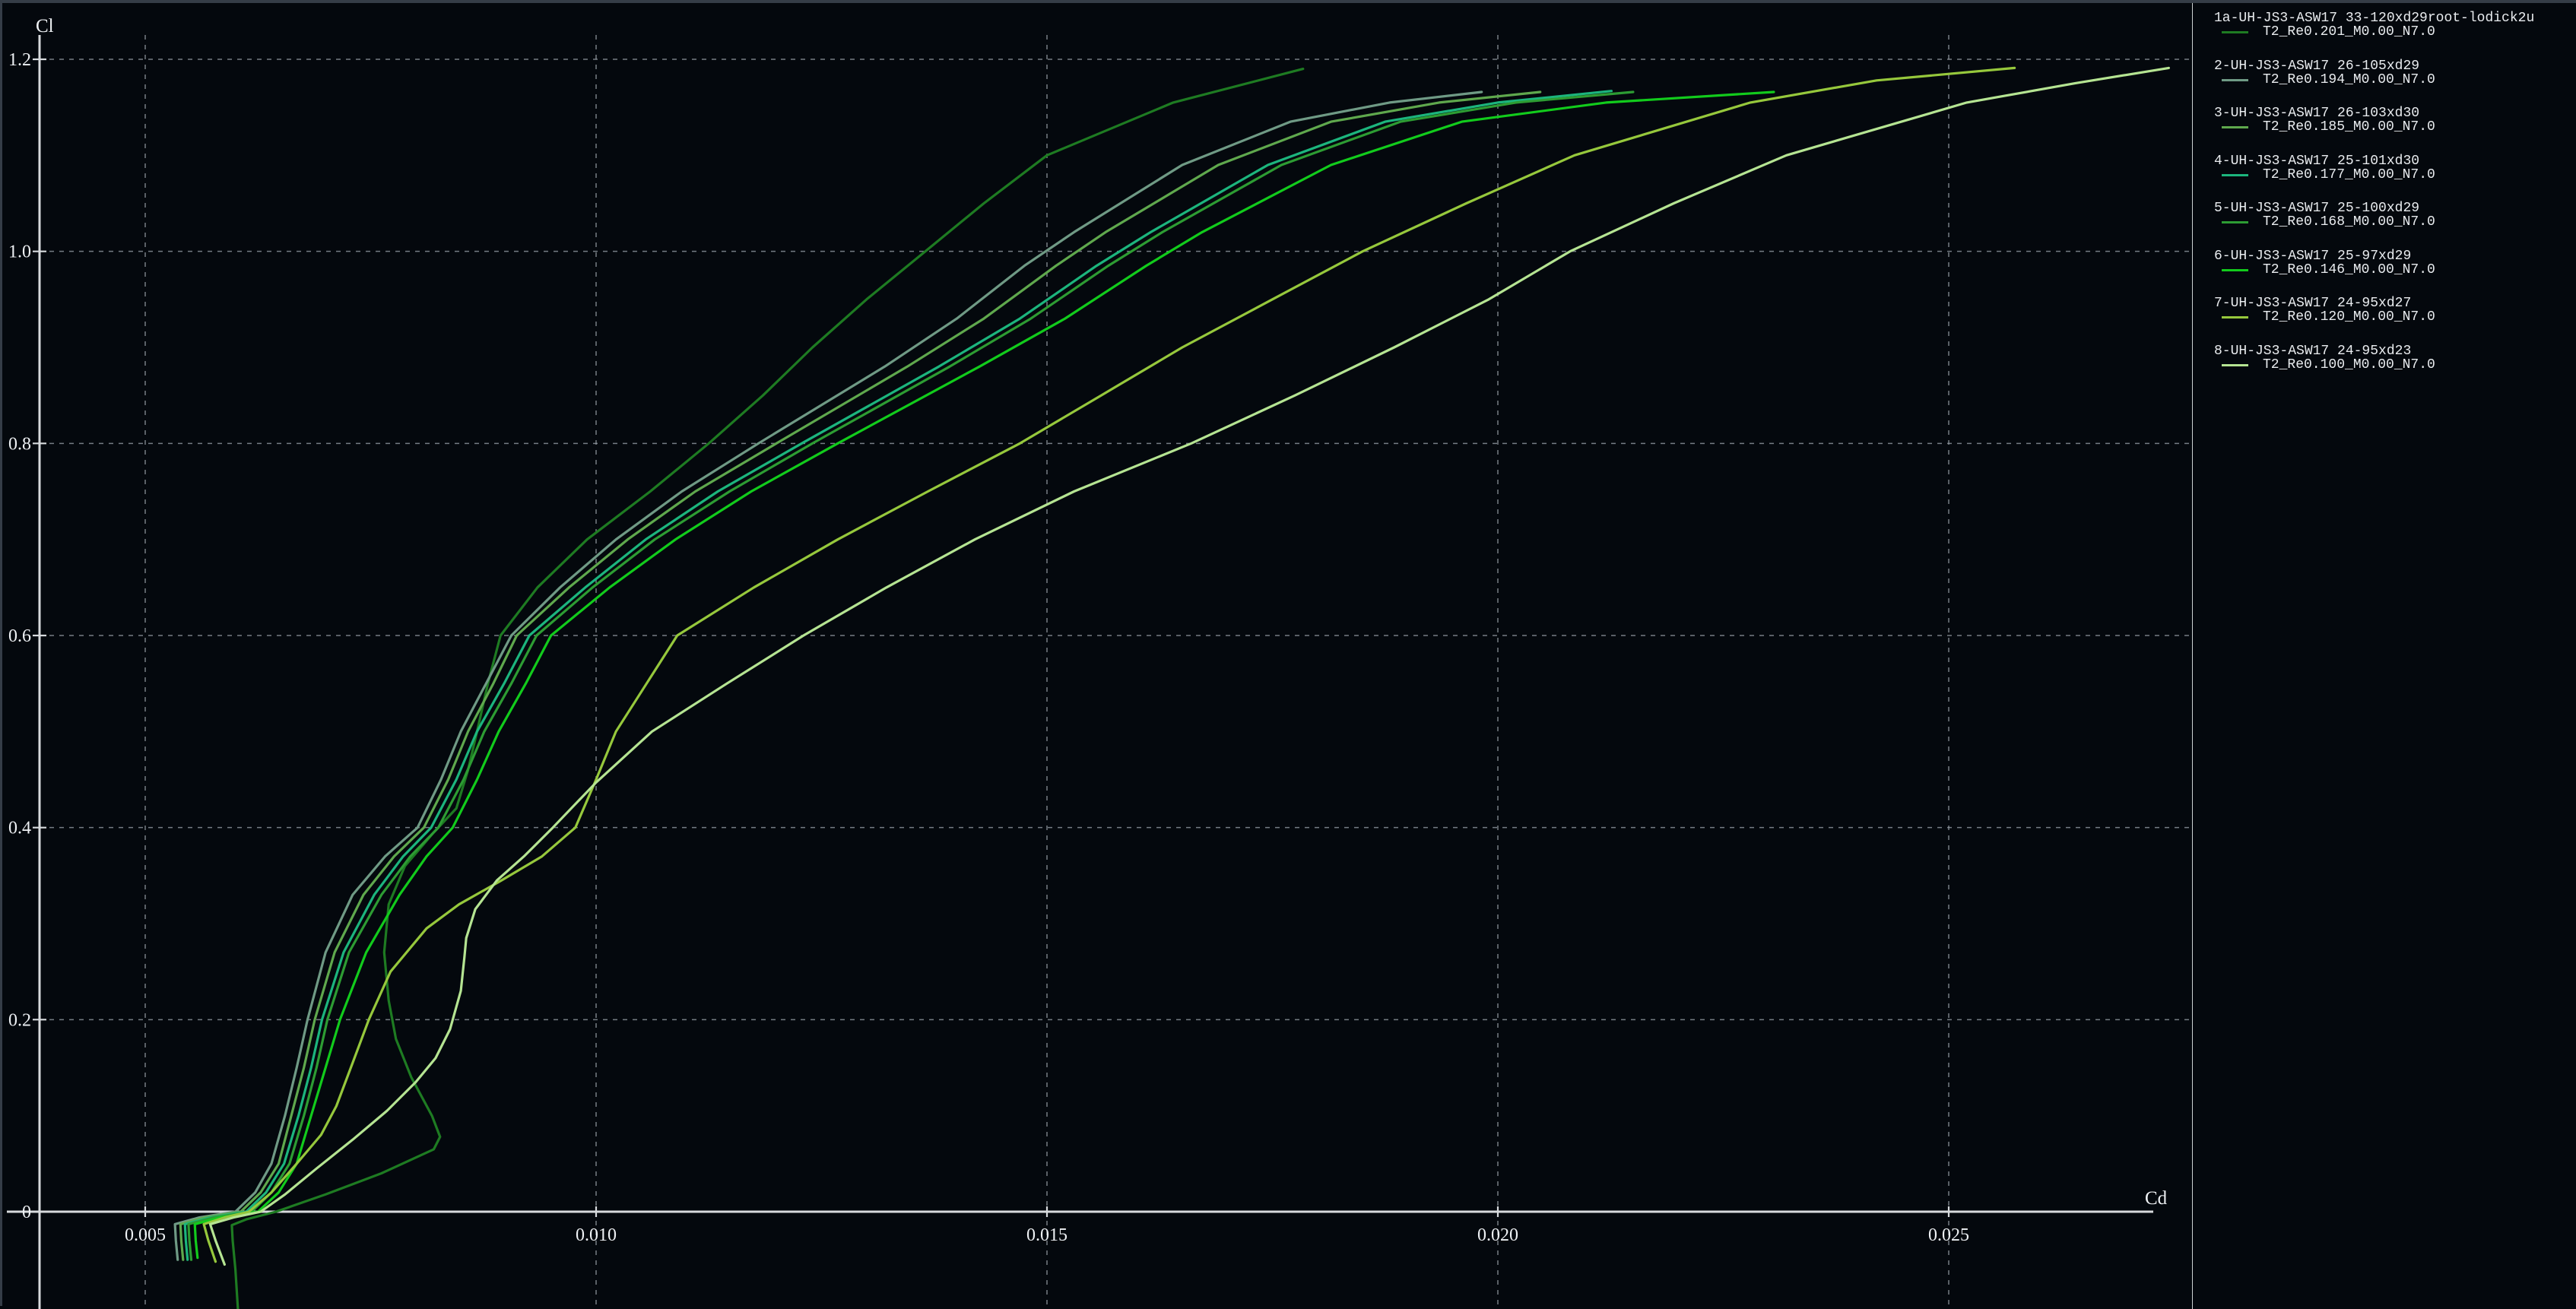 The width and height of the screenshot is (2576, 1309). What do you see at coordinates (2313, 351) in the screenshot?
I see `legend-series-name: 8-UH-JS3-ASW17 24-95xd23` at bounding box center [2313, 351].